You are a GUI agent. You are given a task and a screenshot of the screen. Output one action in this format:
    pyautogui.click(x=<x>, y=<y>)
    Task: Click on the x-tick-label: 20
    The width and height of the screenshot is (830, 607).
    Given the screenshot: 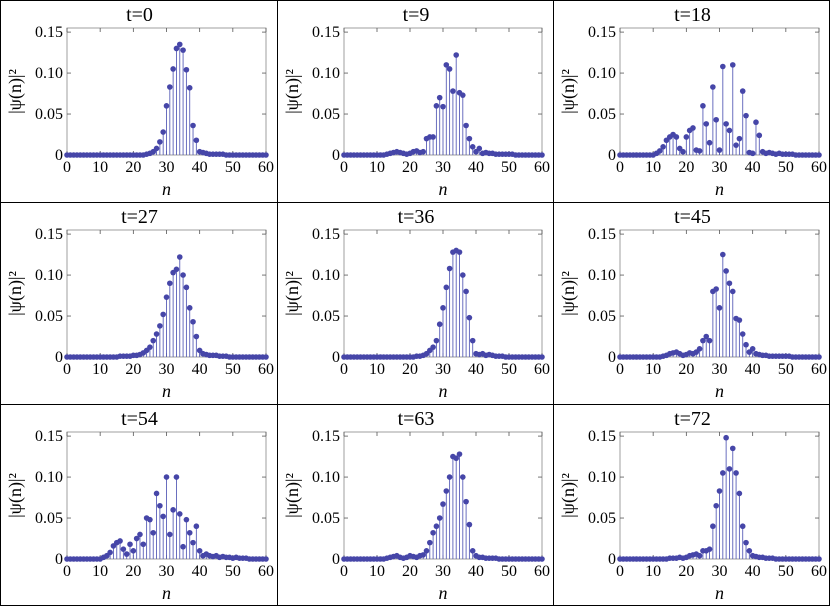 What is the action you would take?
    pyautogui.click(x=686, y=167)
    